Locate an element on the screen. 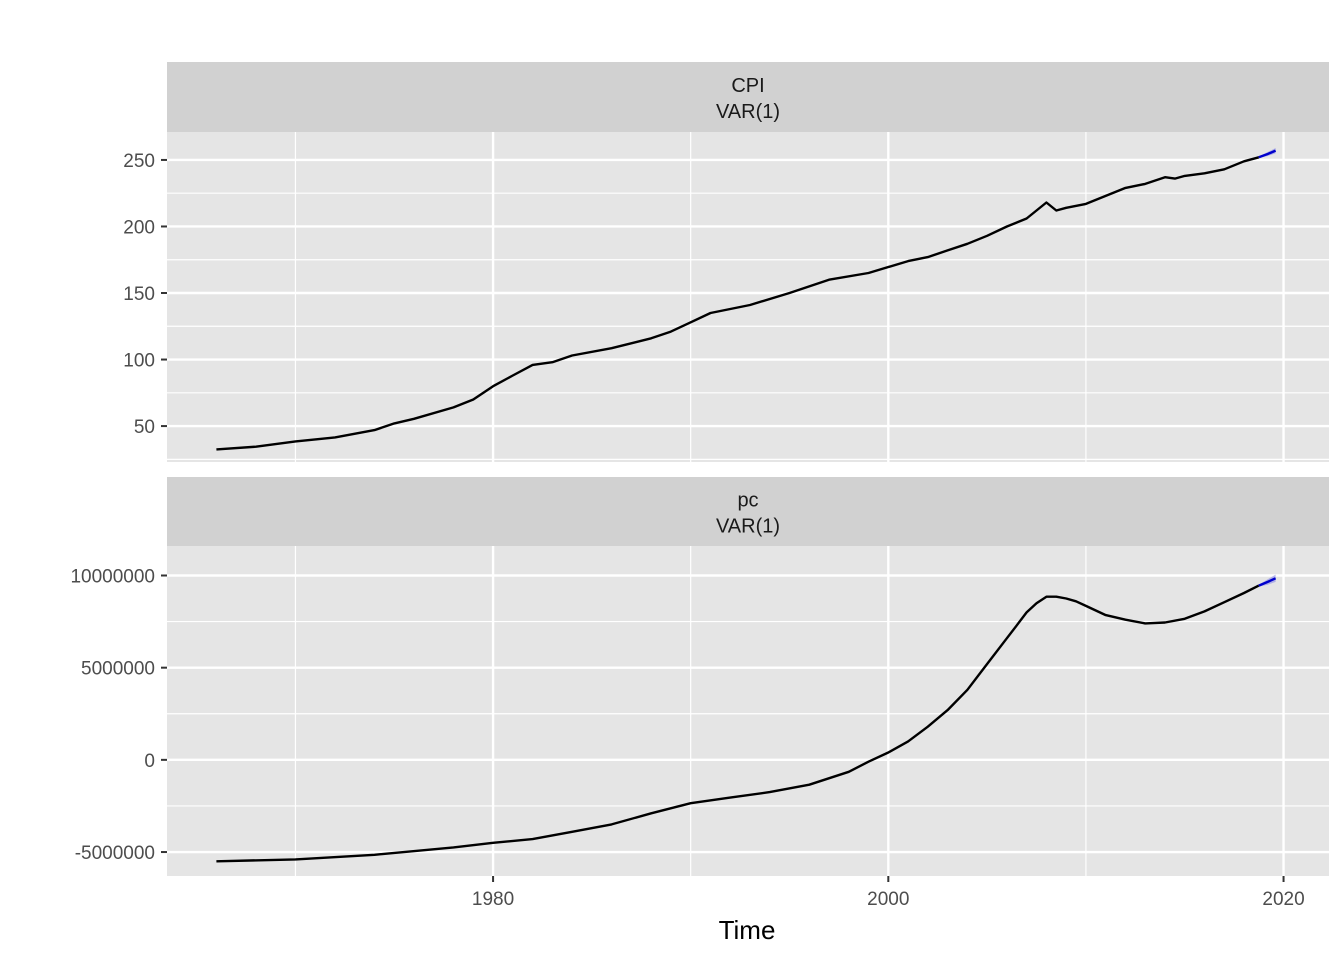 This screenshot has width=1344, height=960. y-tick-label: 200 is located at coordinates (139, 227).